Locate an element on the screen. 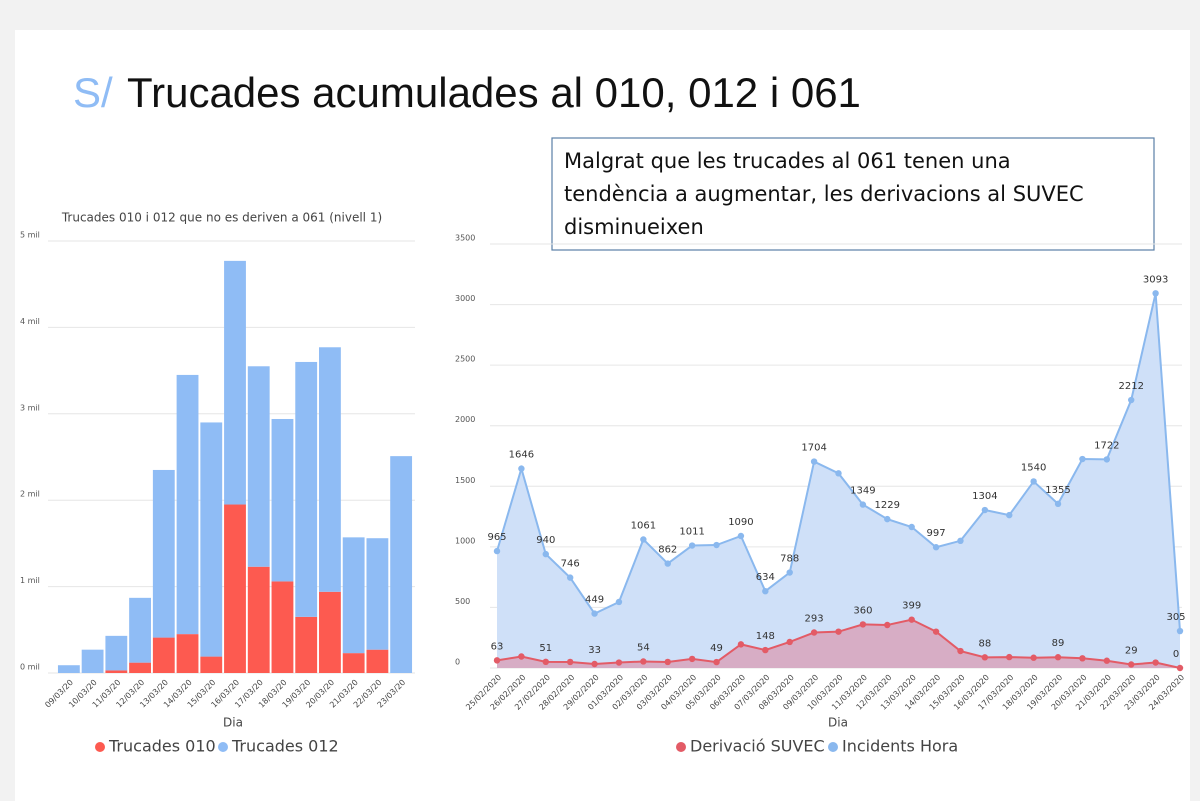 This screenshot has width=1200, height=801. data-label: 862 is located at coordinates (667, 550).